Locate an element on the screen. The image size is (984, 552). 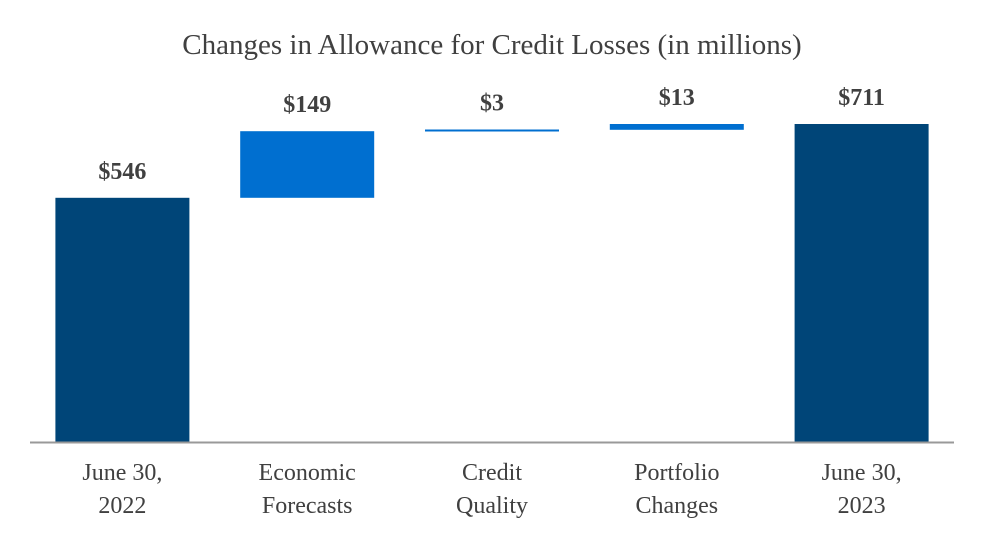
data-label-3: $3 is located at coordinates (492, 104).